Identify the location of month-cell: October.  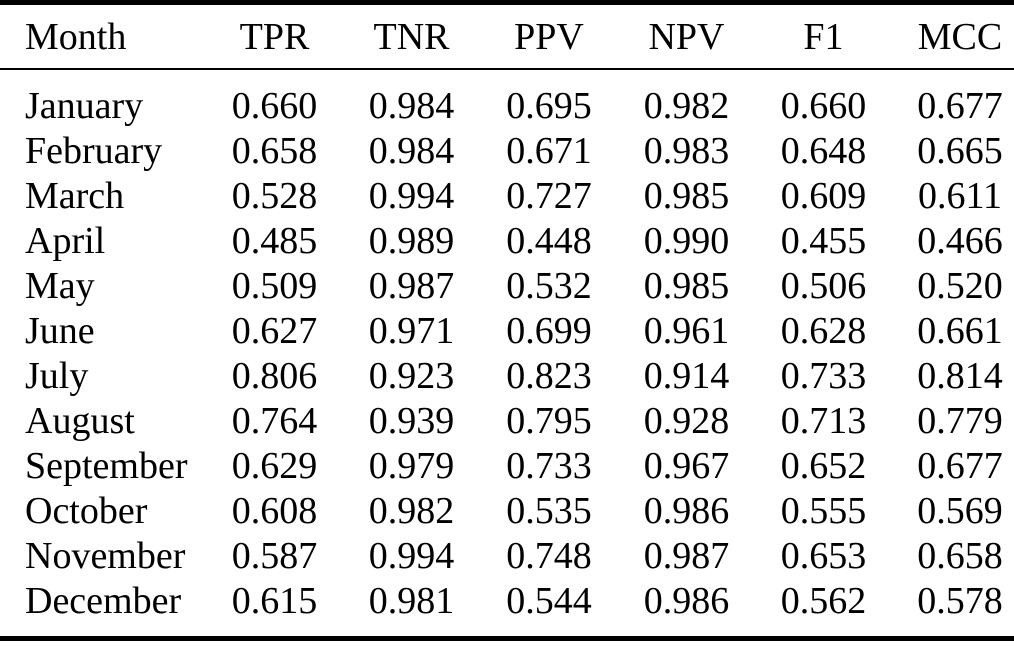
(86, 511).